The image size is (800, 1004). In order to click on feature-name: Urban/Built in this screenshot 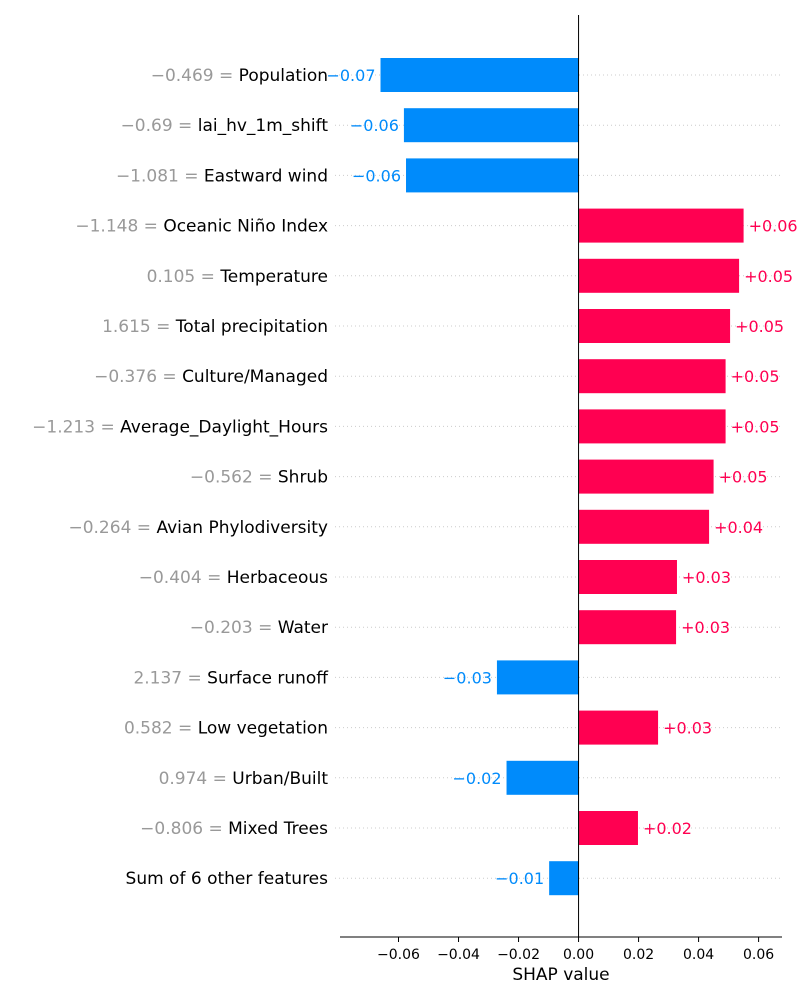, I will do `click(280, 779)`.